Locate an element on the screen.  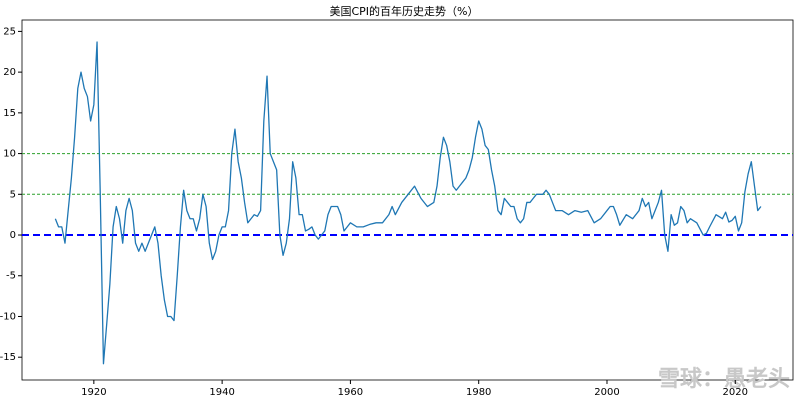
y-tick-label: -15 is located at coordinates (8, 357).